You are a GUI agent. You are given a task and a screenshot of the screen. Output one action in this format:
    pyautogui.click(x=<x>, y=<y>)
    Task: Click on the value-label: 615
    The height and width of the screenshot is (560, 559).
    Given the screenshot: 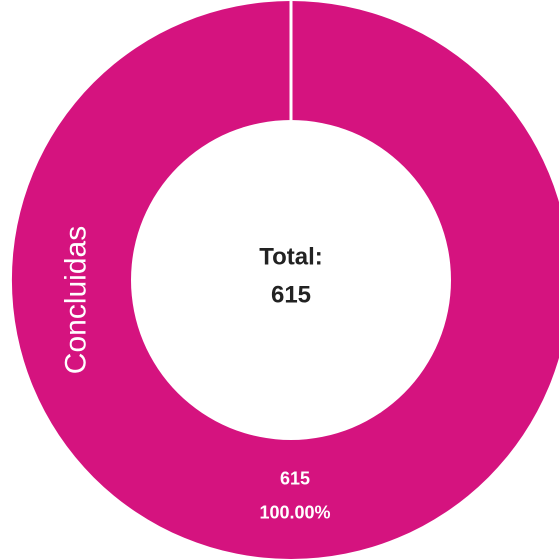 What is the action you would take?
    pyautogui.click(x=295, y=478)
    